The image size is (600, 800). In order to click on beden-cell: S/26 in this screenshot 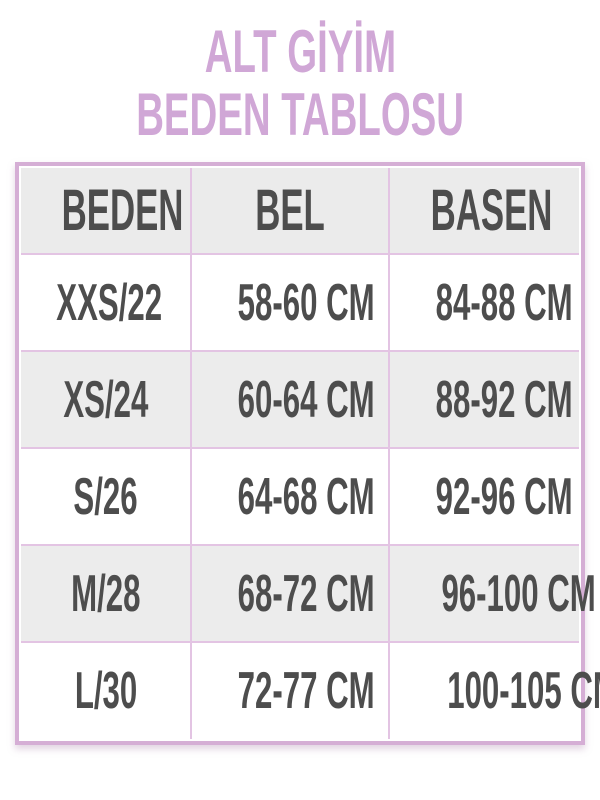, I will do `click(106, 496)`.